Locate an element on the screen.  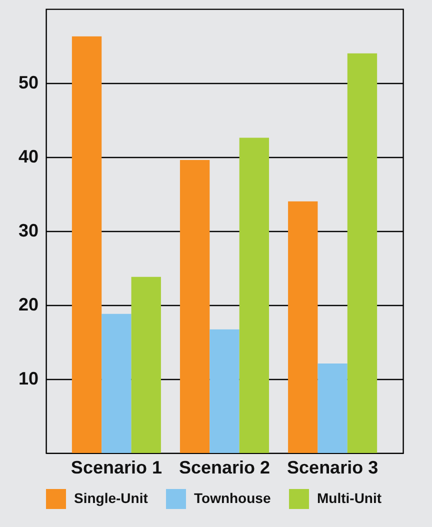
y-tick-label: 30 is located at coordinates (28, 230).